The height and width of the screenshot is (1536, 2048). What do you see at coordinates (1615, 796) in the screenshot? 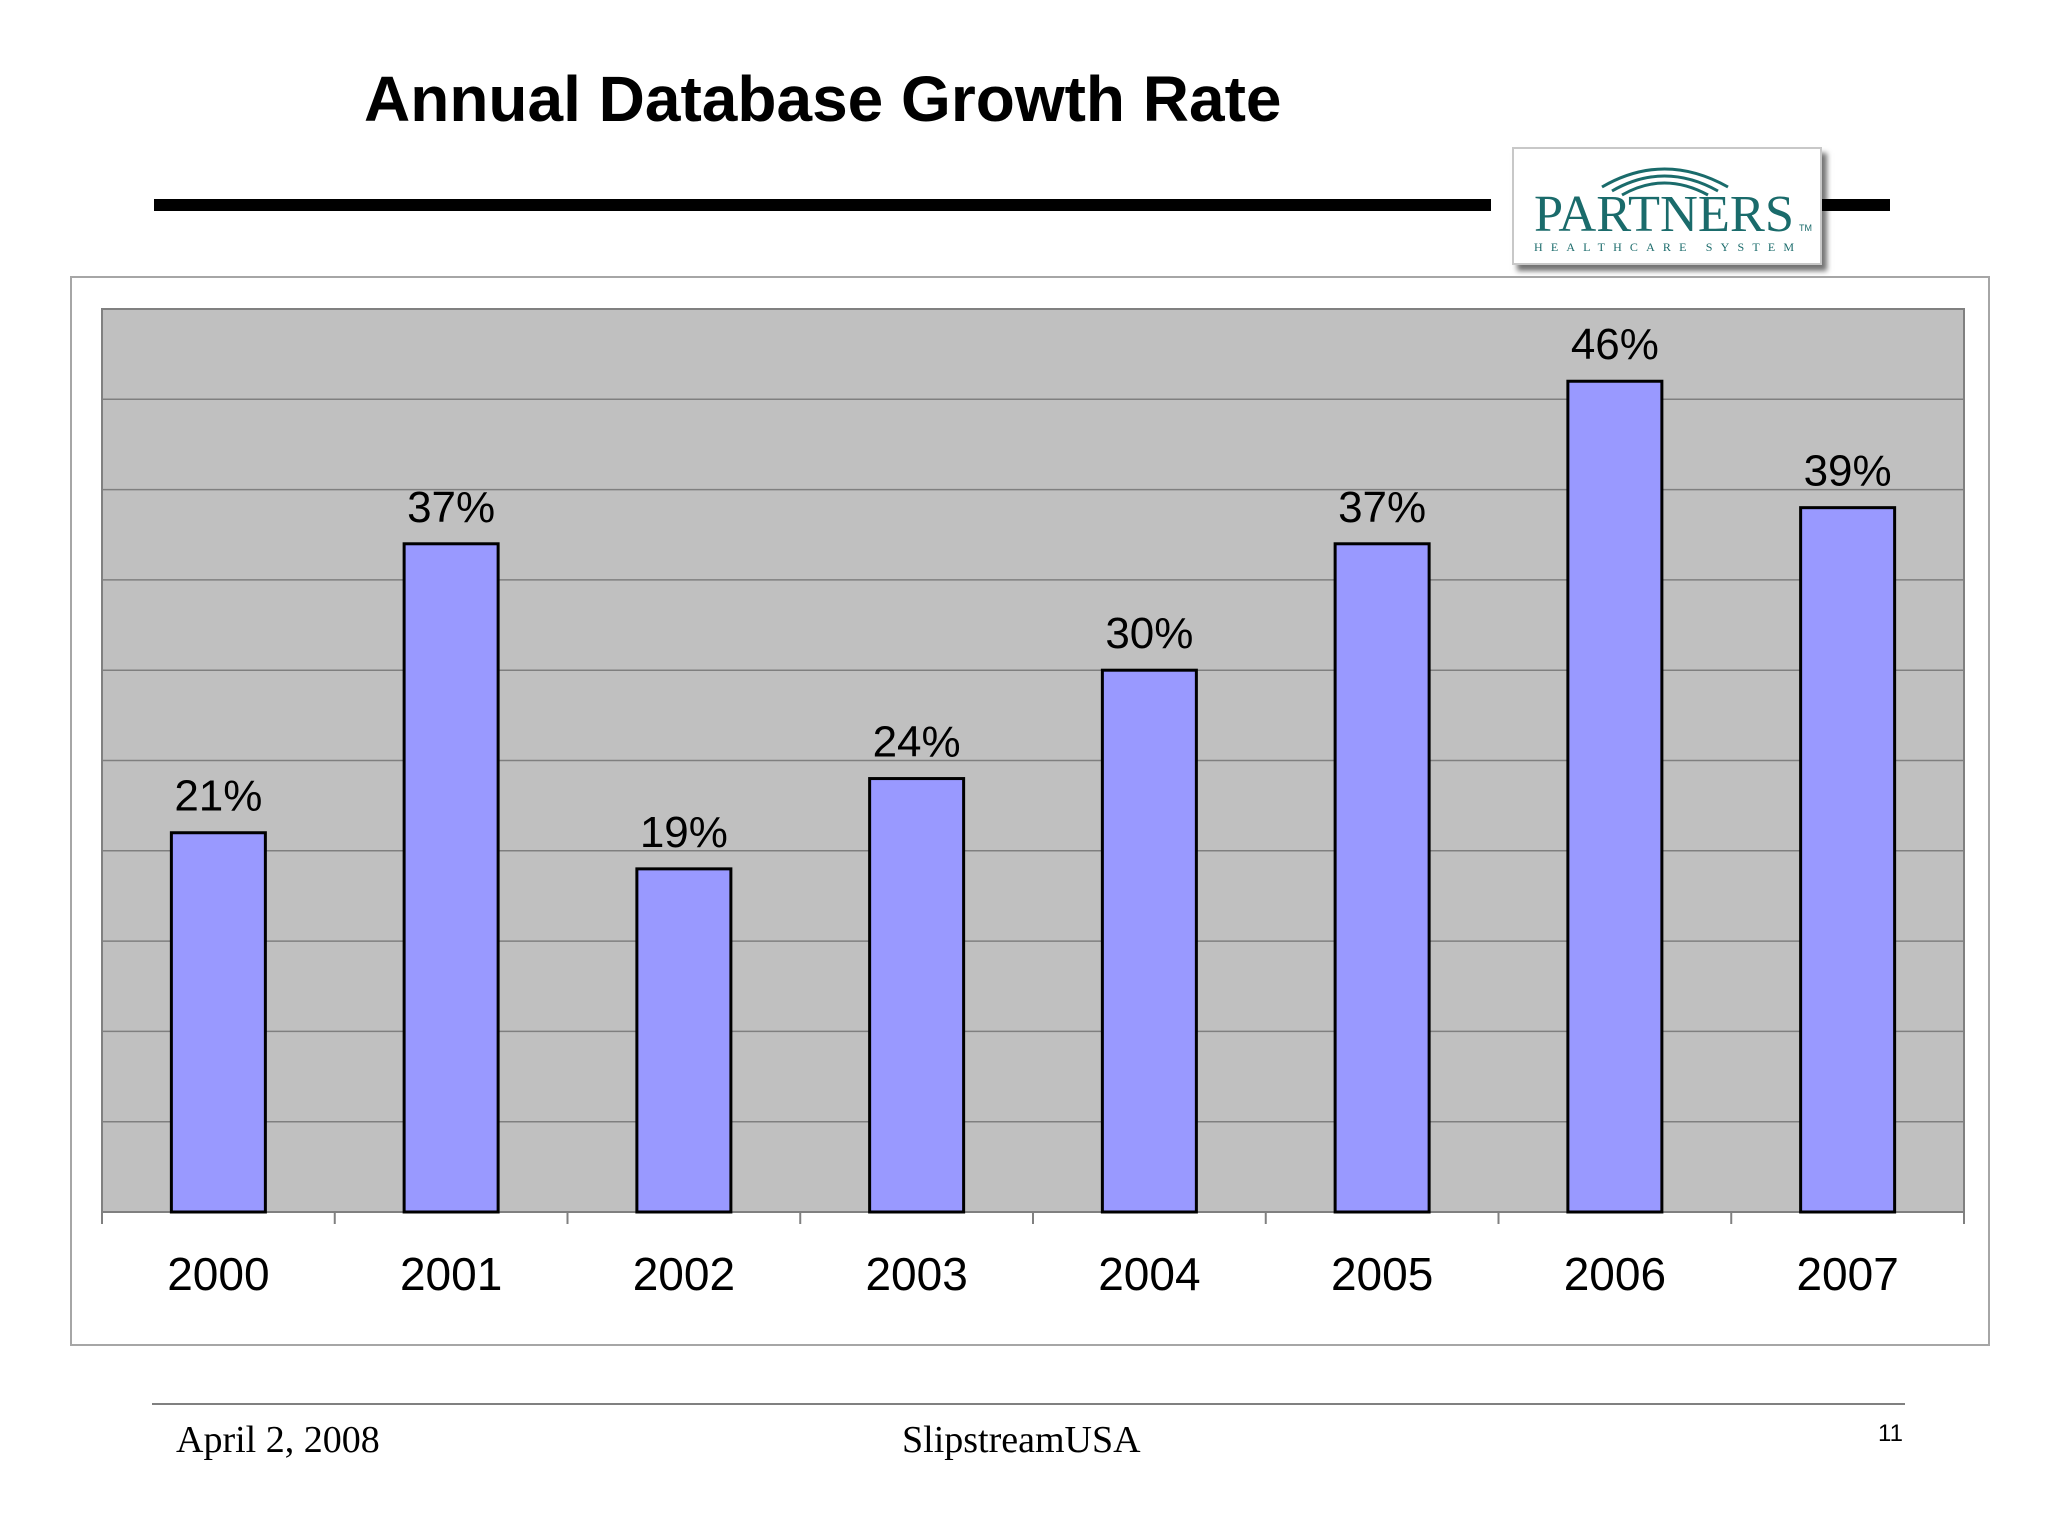
I see `bar-2006` at bounding box center [1615, 796].